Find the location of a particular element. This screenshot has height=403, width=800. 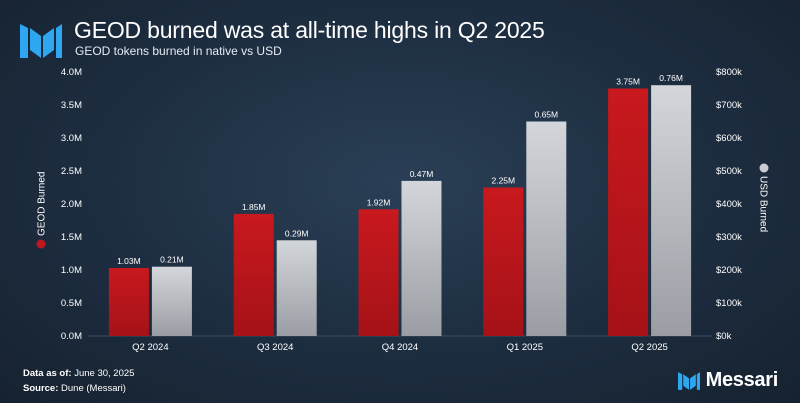

brand-name: Messari is located at coordinates (742, 380).